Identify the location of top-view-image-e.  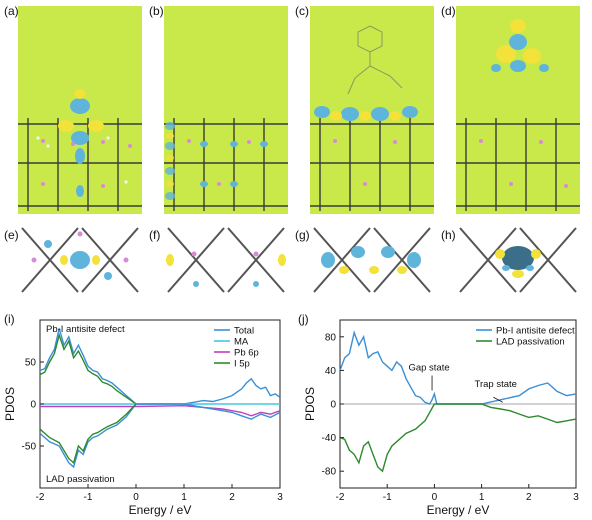
(80, 260).